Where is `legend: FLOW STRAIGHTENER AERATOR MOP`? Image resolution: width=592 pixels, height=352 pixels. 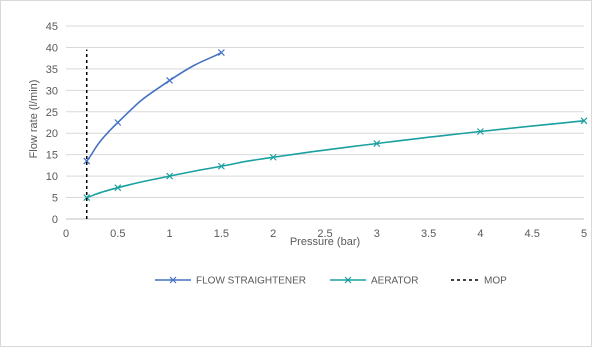 legend: FLOW STRAIGHTENER AERATOR MOP is located at coordinates (331, 281).